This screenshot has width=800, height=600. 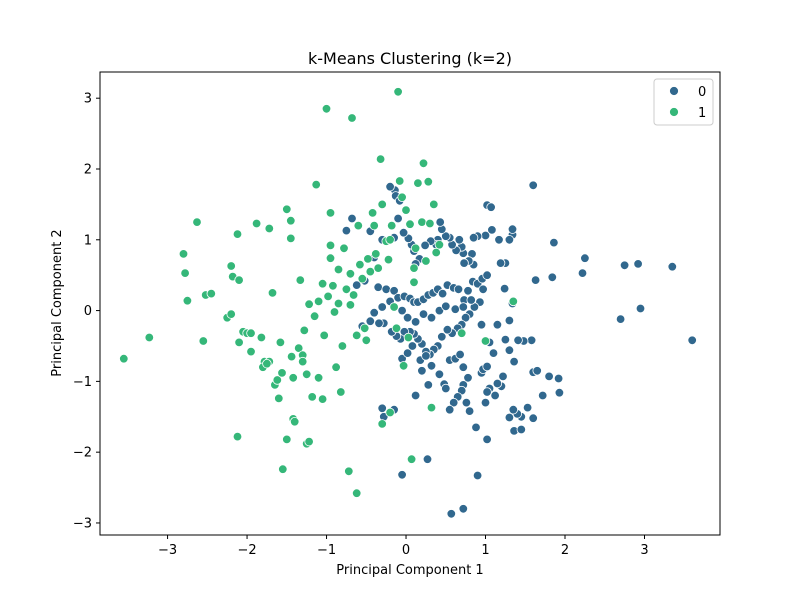 I want to click on x-tick-label: 0, so click(x=406, y=550).